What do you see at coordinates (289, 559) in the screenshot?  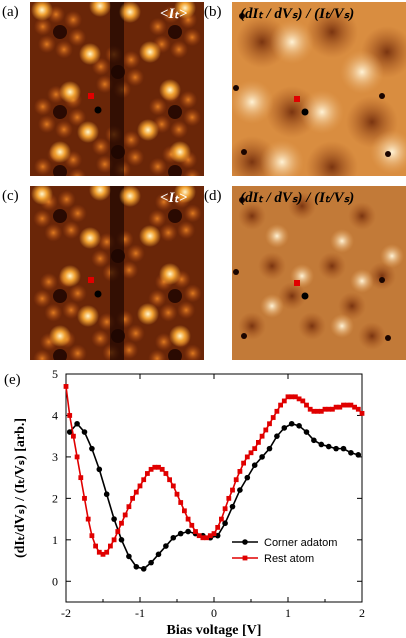 I see `legend-label: Rest atom` at bounding box center [289, 559].